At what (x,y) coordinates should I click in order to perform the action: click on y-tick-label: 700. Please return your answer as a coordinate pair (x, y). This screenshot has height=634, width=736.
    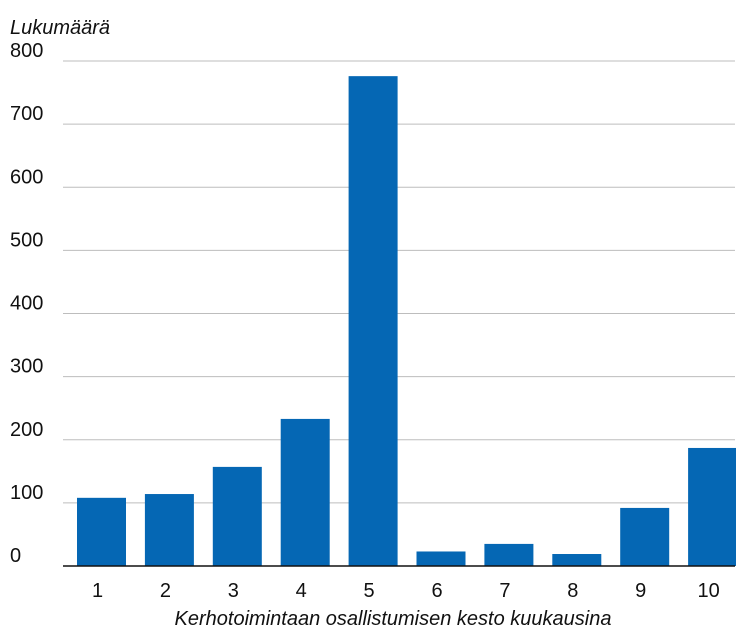
    Looking at the image, I should click on (26, 114).